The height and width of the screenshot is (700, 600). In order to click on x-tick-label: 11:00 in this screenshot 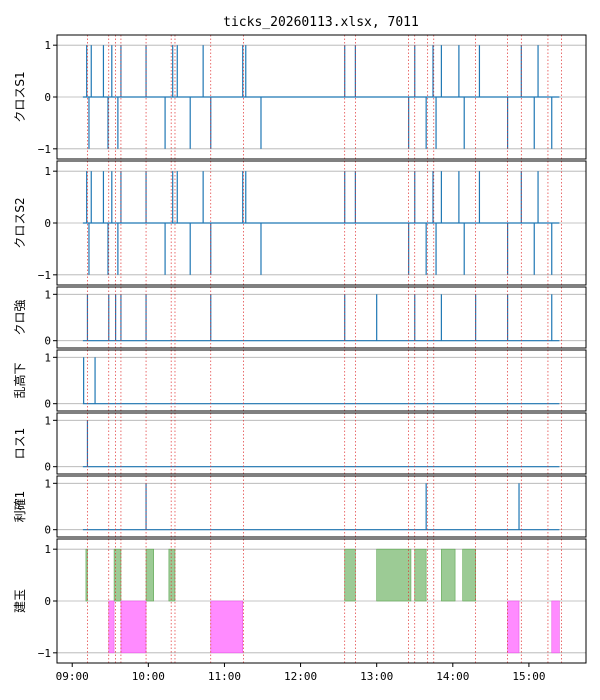, I will do `click(224, 676)`.